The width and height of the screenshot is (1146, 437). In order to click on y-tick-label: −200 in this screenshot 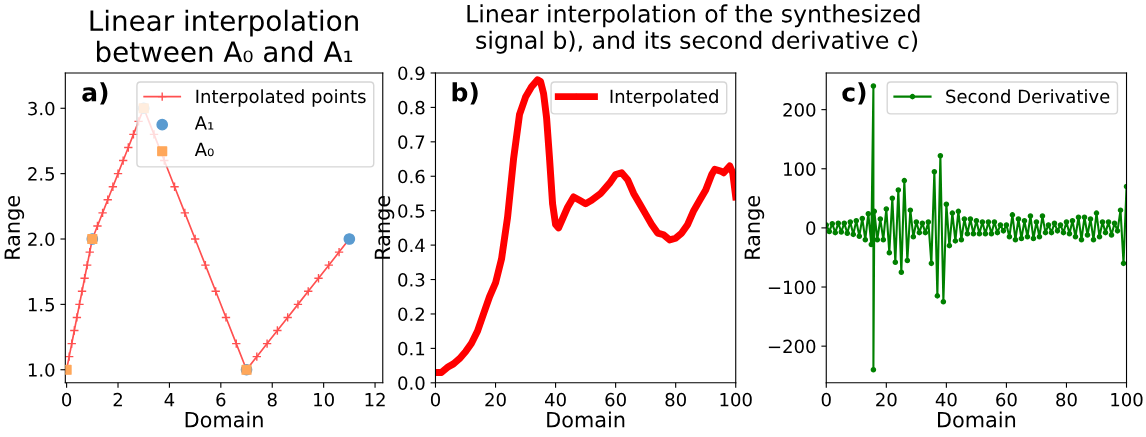, I will do `click(792, 346)`.